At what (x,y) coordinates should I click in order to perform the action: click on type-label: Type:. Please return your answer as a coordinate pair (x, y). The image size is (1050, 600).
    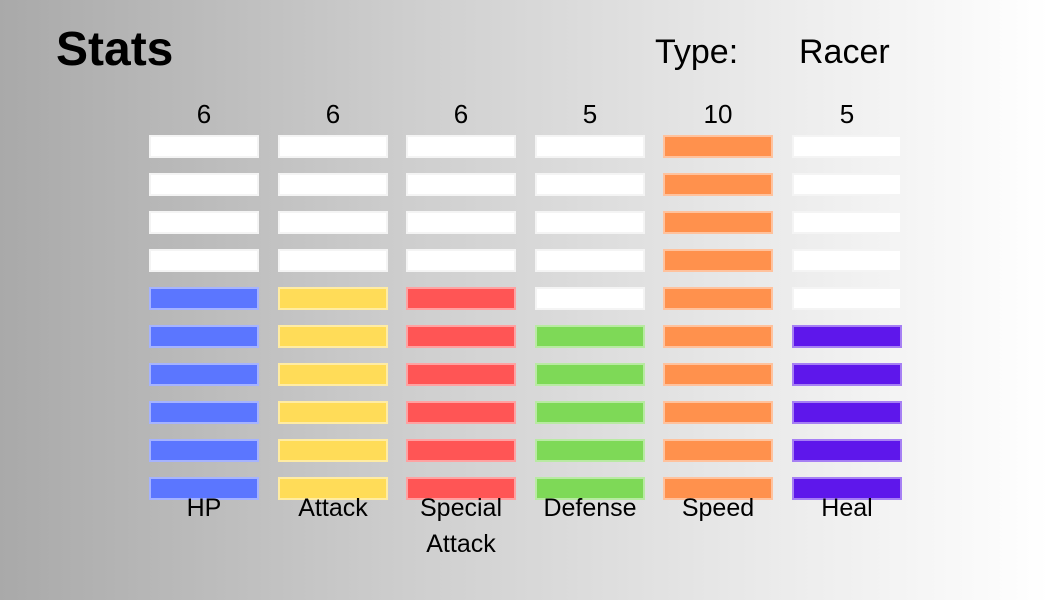
    Looking at the image, I should click on (697, 52).